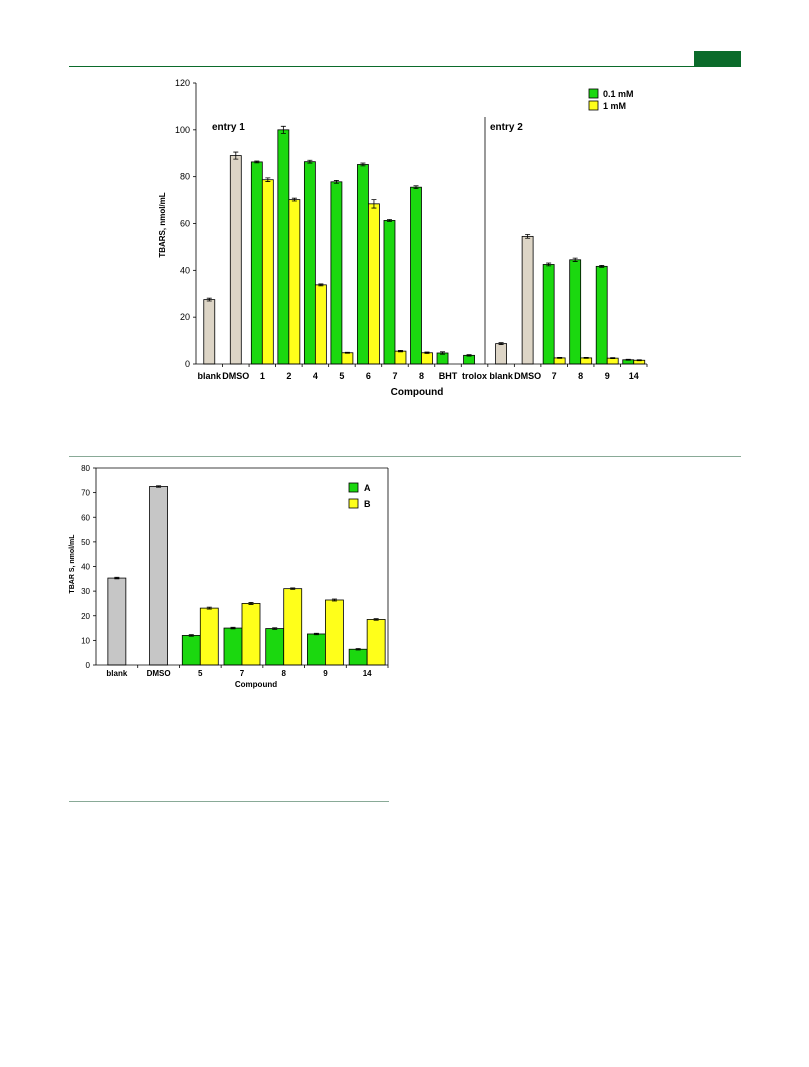  I want to click on error-bar-9-1-mm, so click(613, 358).